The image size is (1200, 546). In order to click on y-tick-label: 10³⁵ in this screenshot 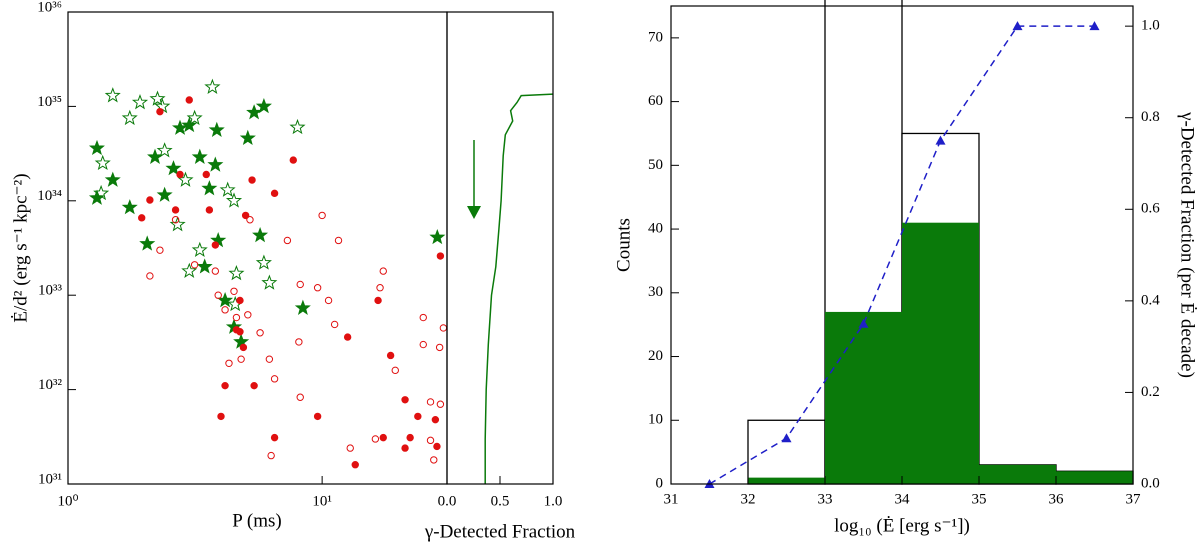, I will do `click(49, 102)`.